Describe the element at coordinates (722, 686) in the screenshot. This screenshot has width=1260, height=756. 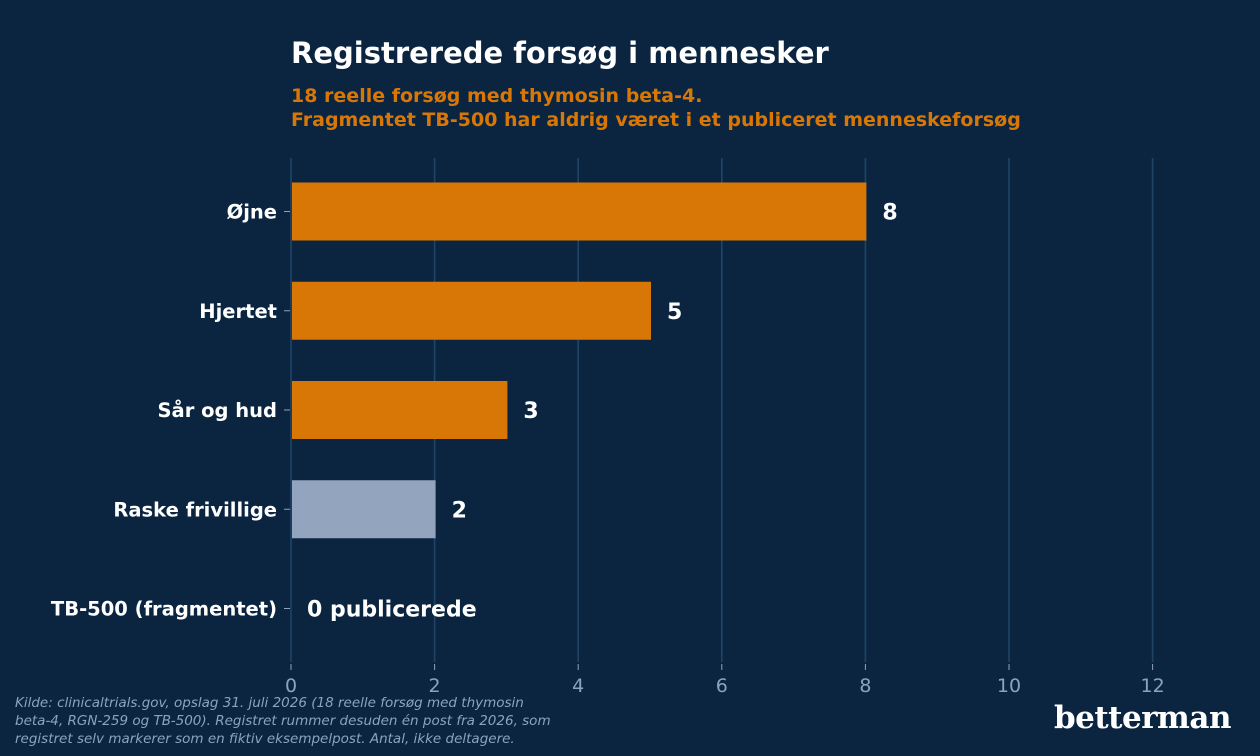
I see `x-tick-label: 6` at that location.